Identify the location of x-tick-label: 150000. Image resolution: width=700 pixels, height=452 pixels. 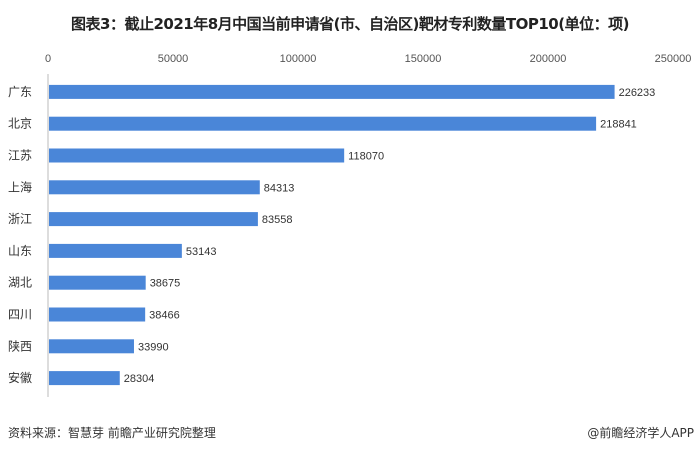
(423, 59).